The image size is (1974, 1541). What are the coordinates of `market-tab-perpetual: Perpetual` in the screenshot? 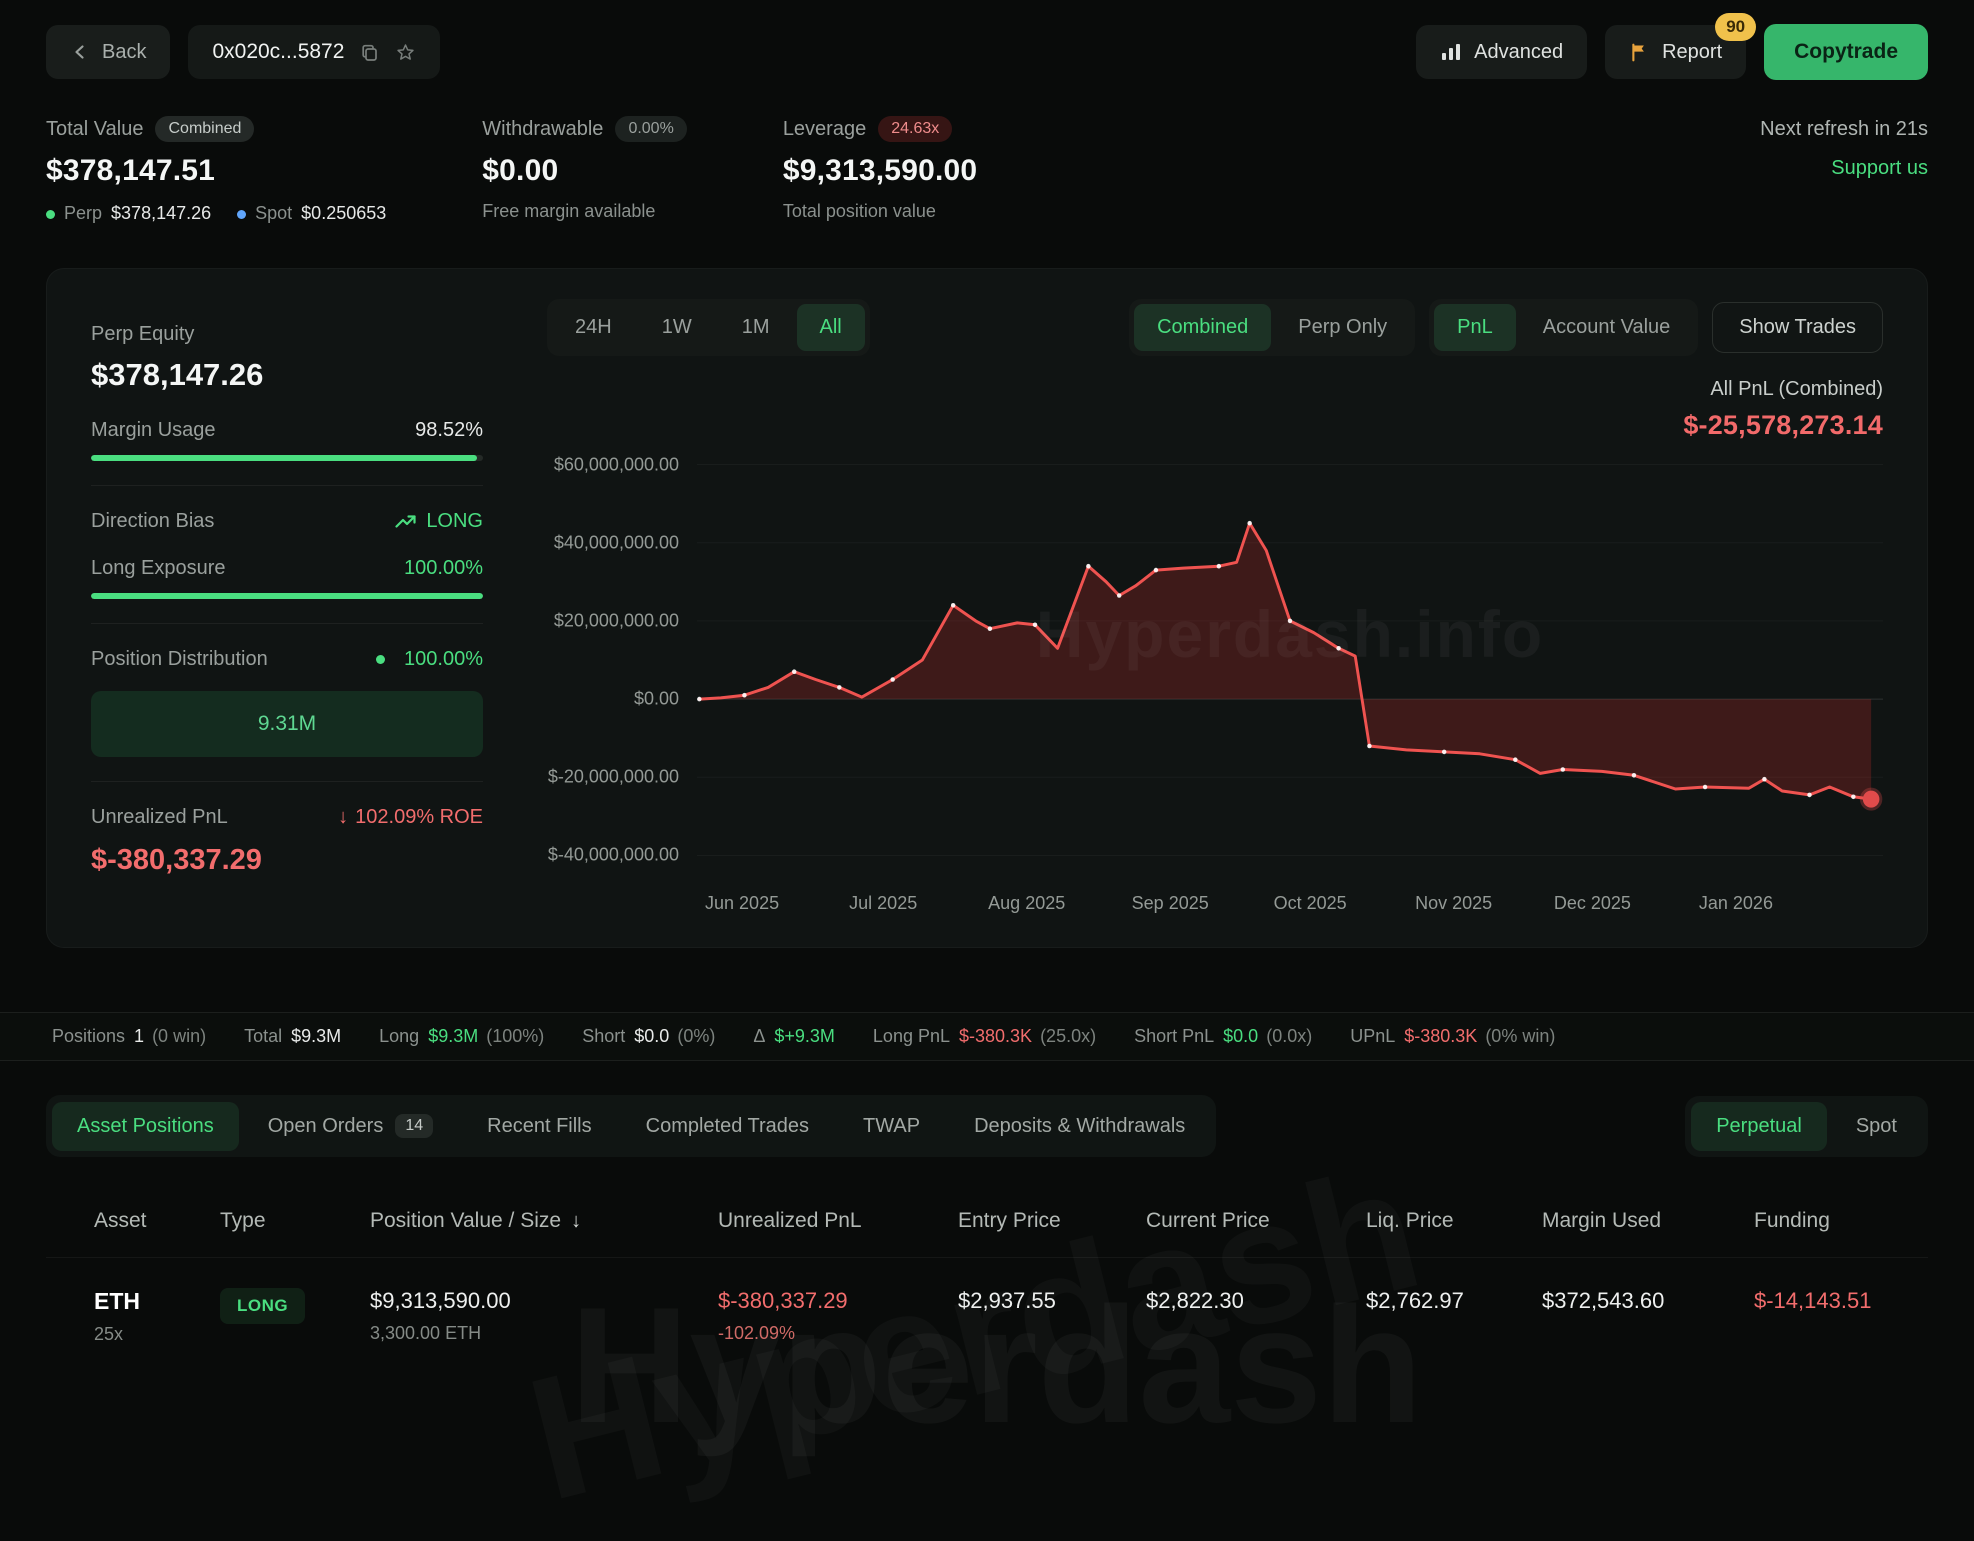 It's located at (1759, 1126).